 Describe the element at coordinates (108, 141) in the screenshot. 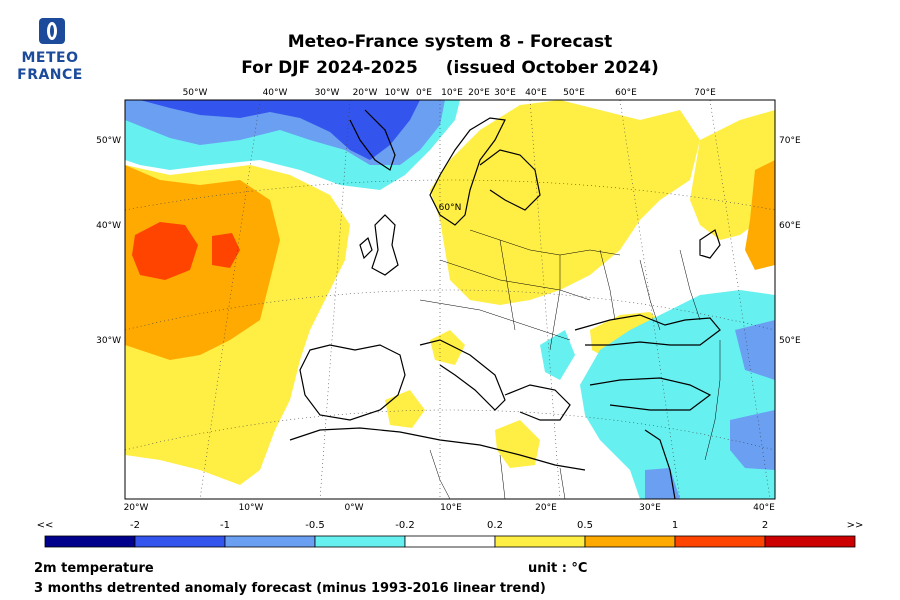

I see `left-lat-label: 50°W` at that location.